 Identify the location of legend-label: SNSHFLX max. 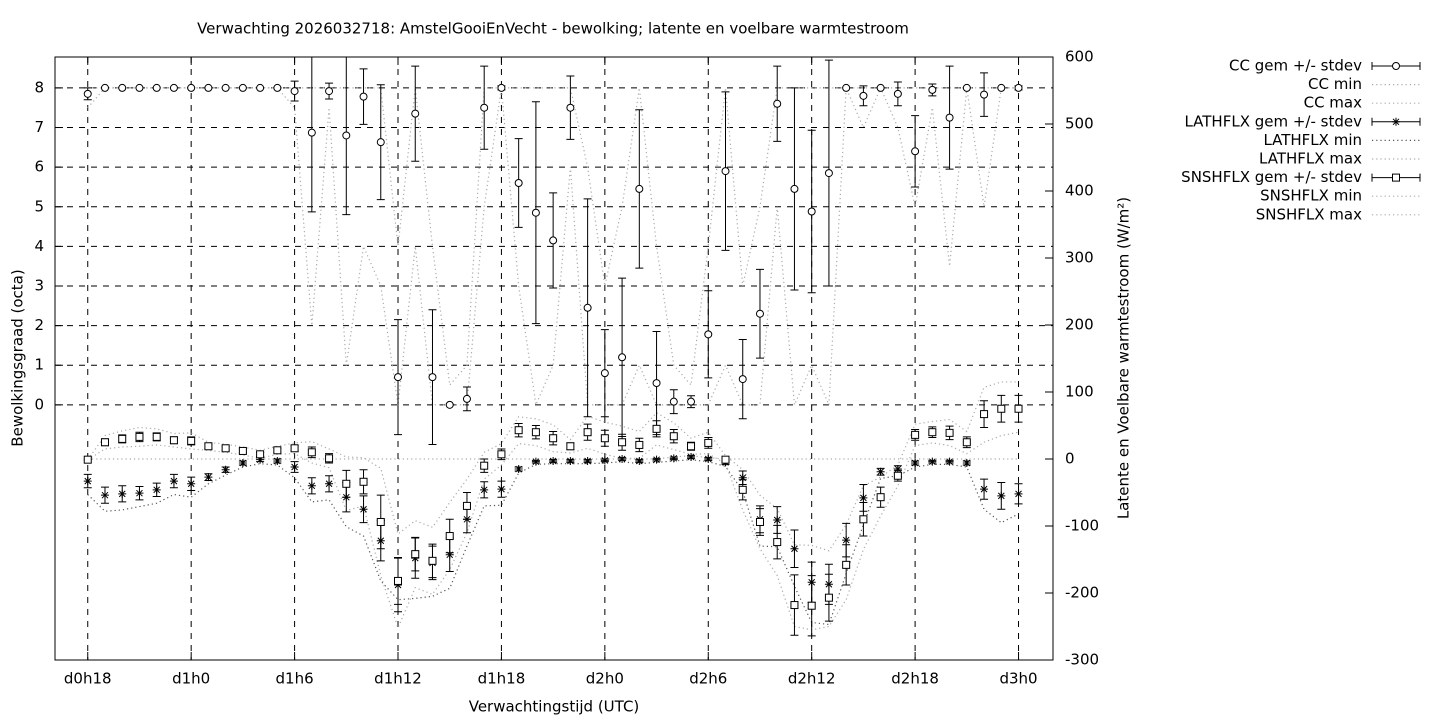
(1309, 214).